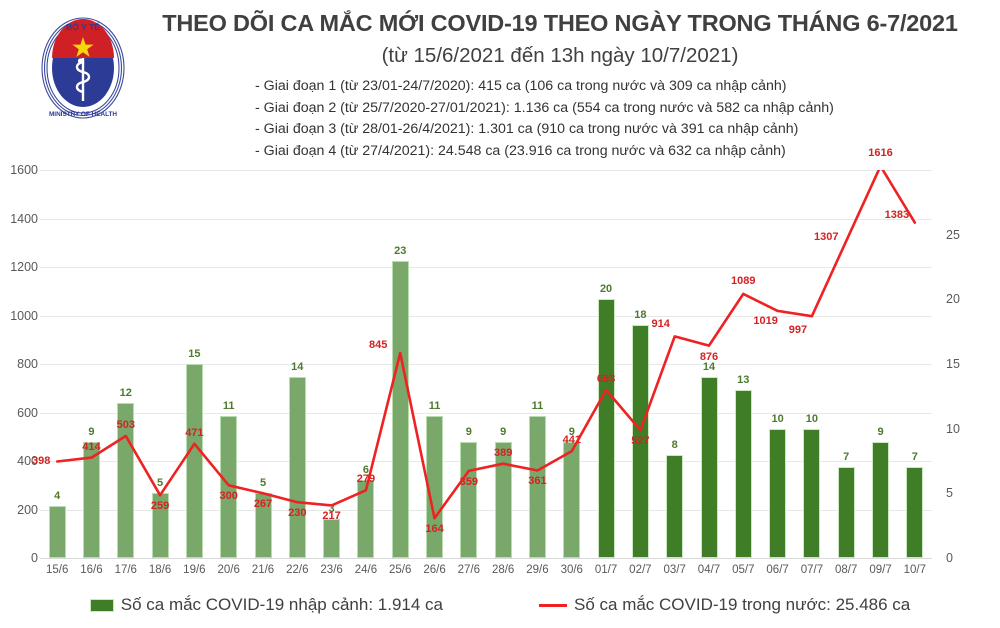 The image size is (1000, 628). Describe the element at coordinates (640, 570) in the screenshot. I see `x-axis-tick: 02/7` at that location.